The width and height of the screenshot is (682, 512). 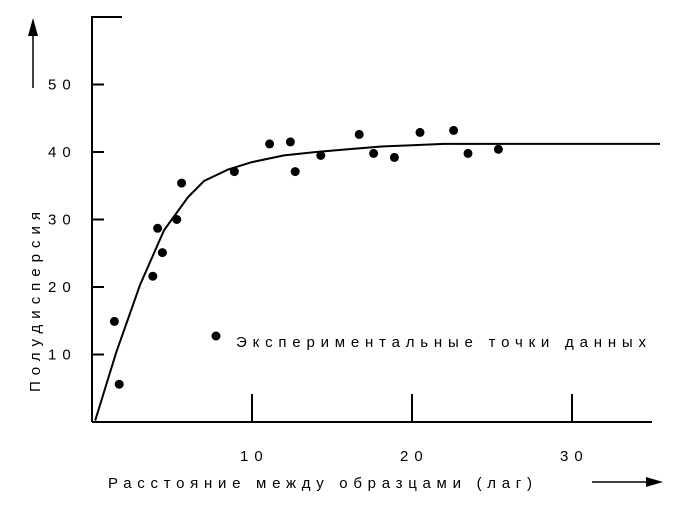 What do you see at coordinates (62, 85) in the screenshot?
I see `y-tick-label: 50` at bounding box center [62, 85].